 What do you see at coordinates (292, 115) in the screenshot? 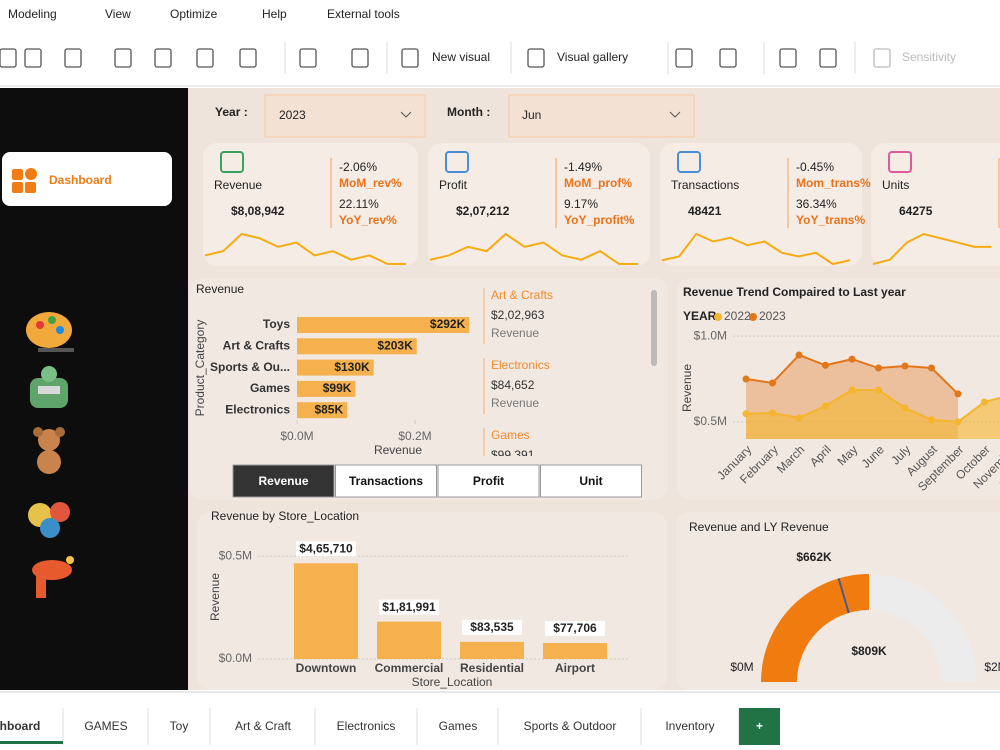
I see `dropdown-value: 2023` at bounding box center [292, 115].